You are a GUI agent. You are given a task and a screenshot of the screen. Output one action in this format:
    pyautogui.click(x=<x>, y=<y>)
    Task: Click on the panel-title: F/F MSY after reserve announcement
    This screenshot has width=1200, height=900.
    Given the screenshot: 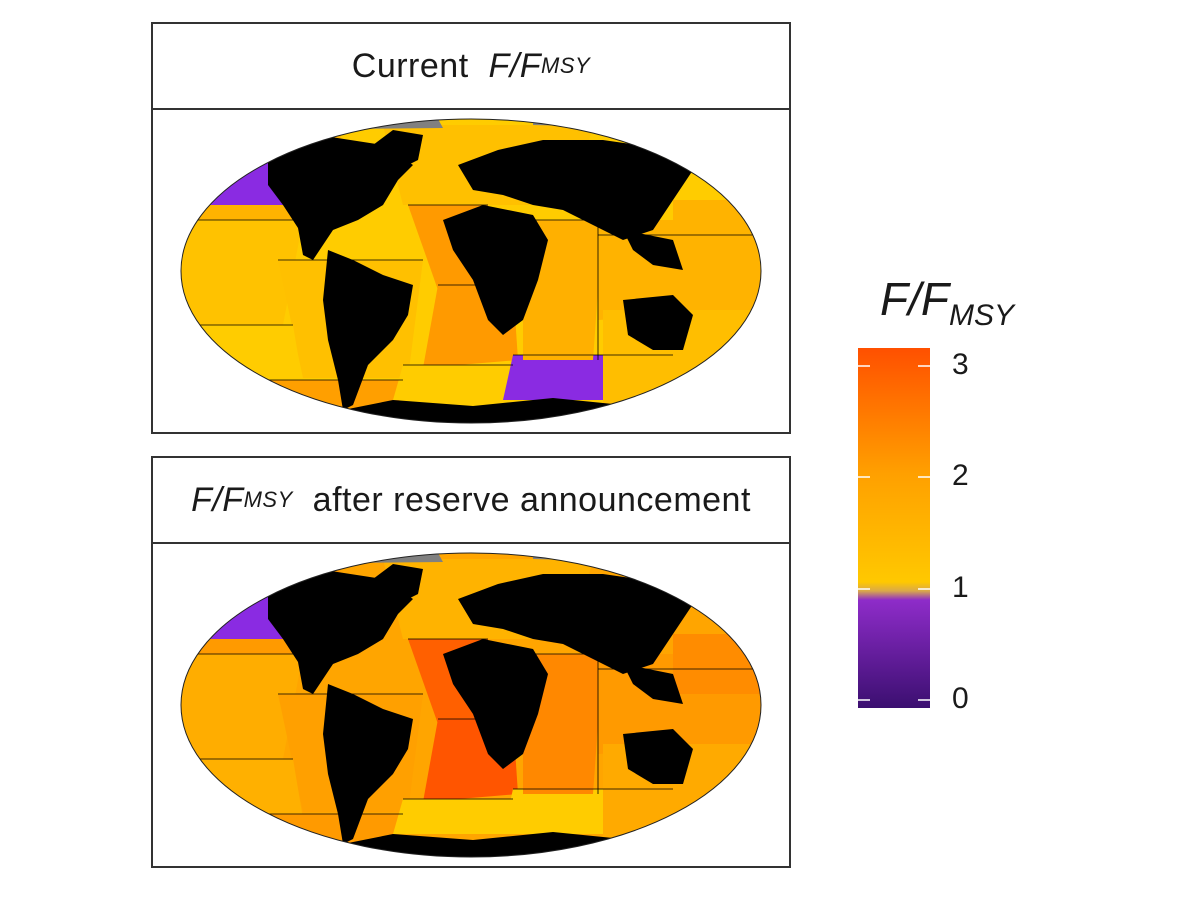 What is the action you would take?
    pyautogui.click(x=471, y=500)
    